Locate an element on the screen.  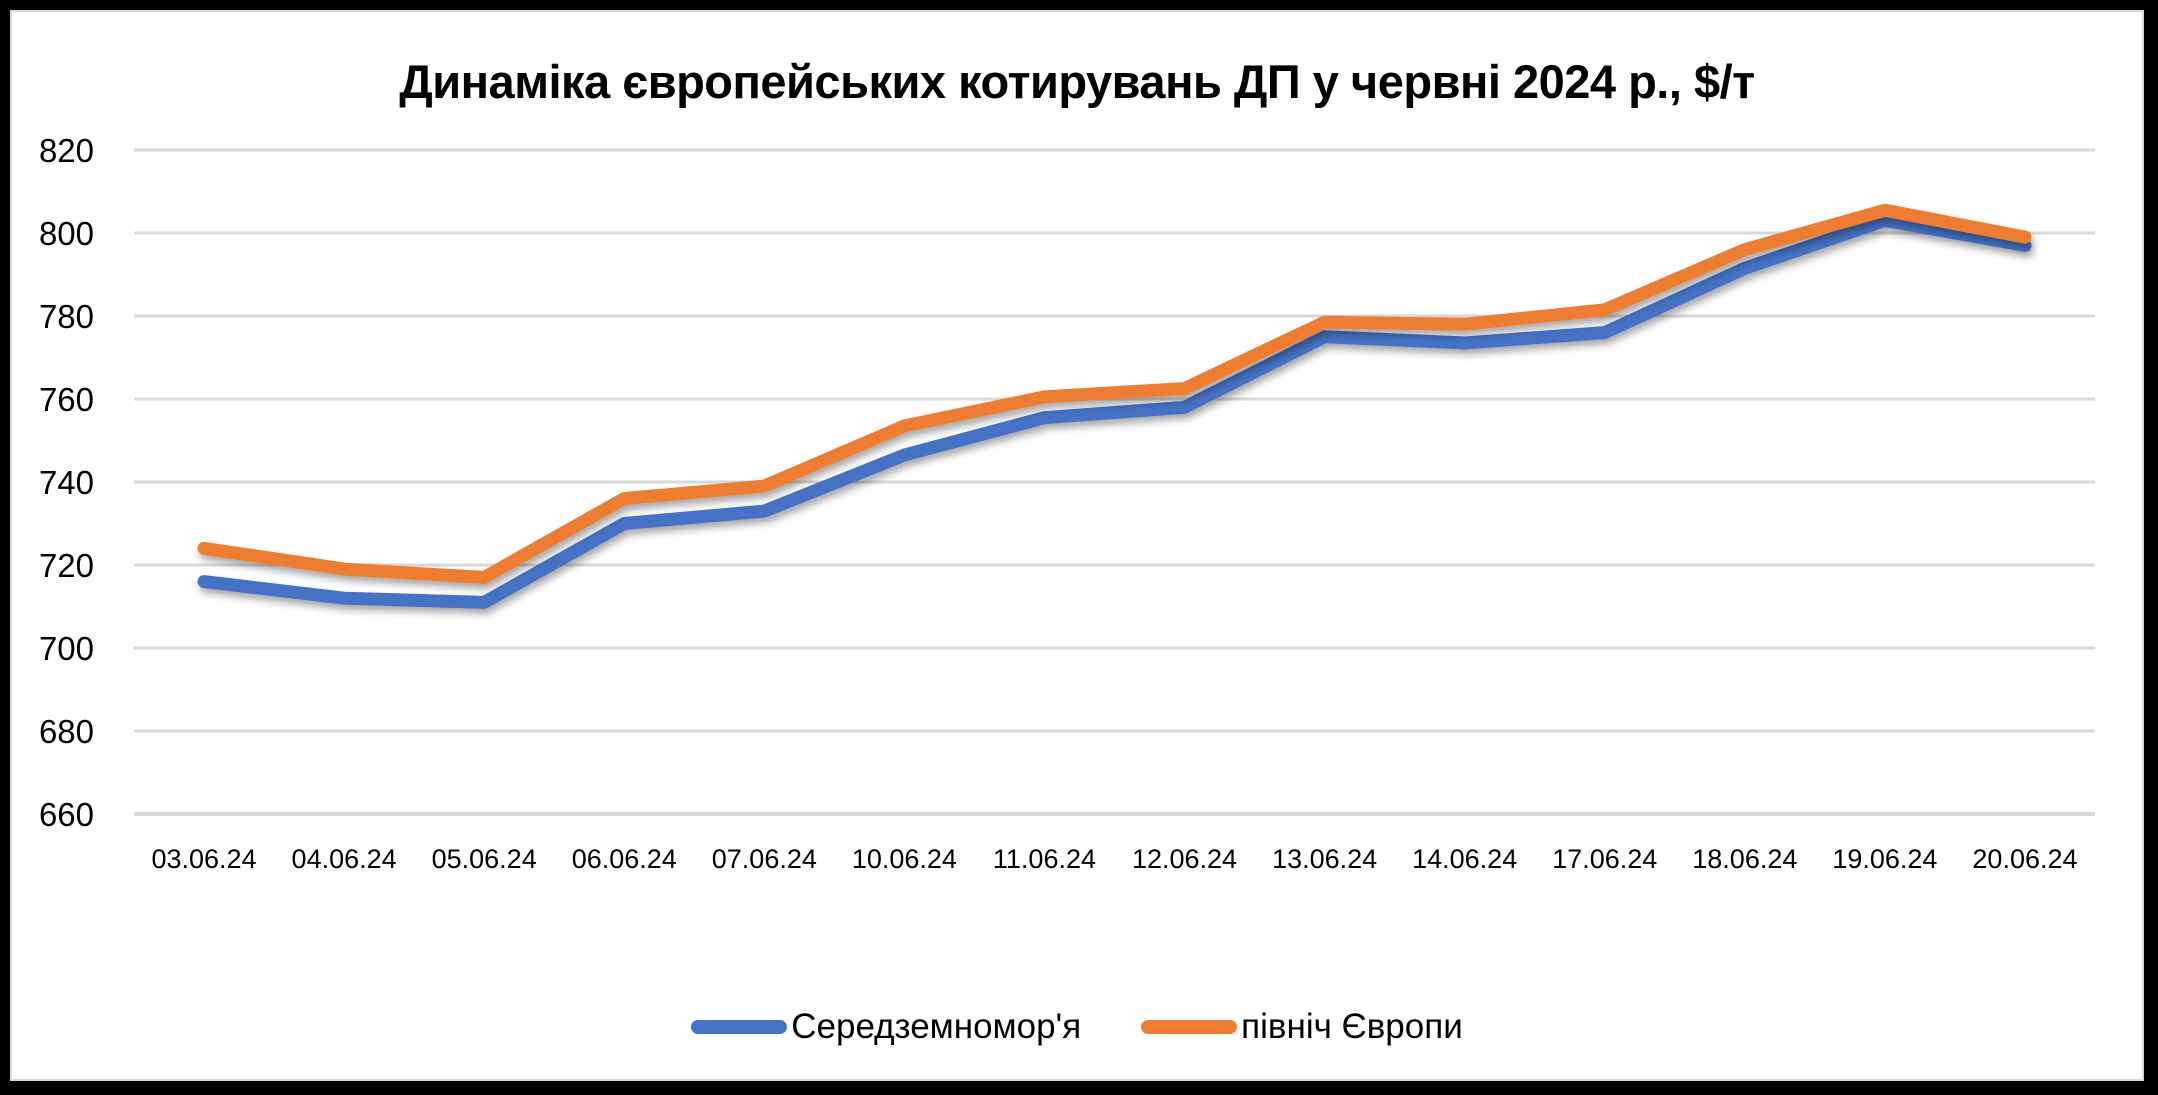
x-tick-label: 04.06.24 is located at coordinates (344, 859).